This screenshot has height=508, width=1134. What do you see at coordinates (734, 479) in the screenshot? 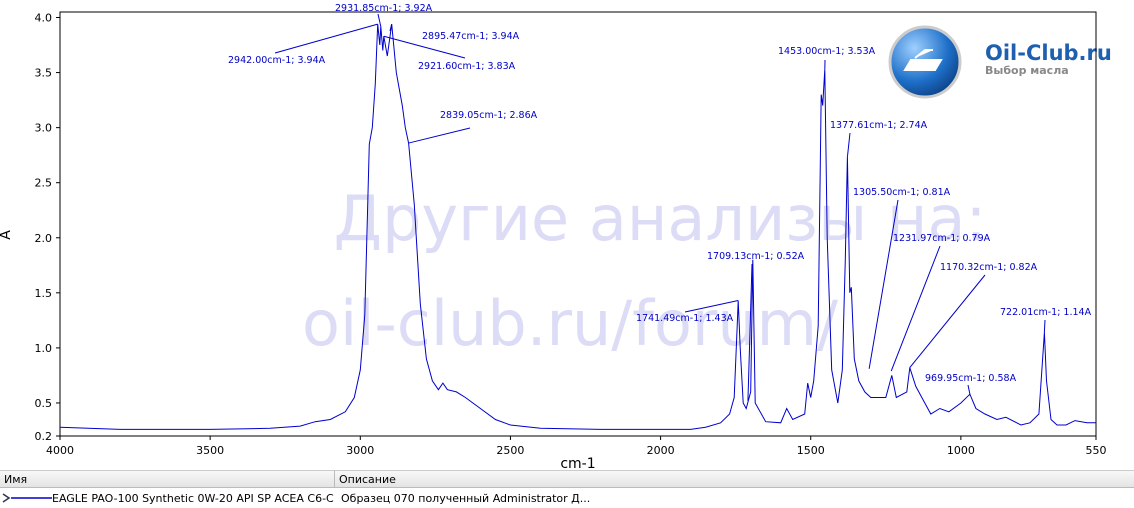
I see `column-header: Описание` at bounding box center [734, 479].